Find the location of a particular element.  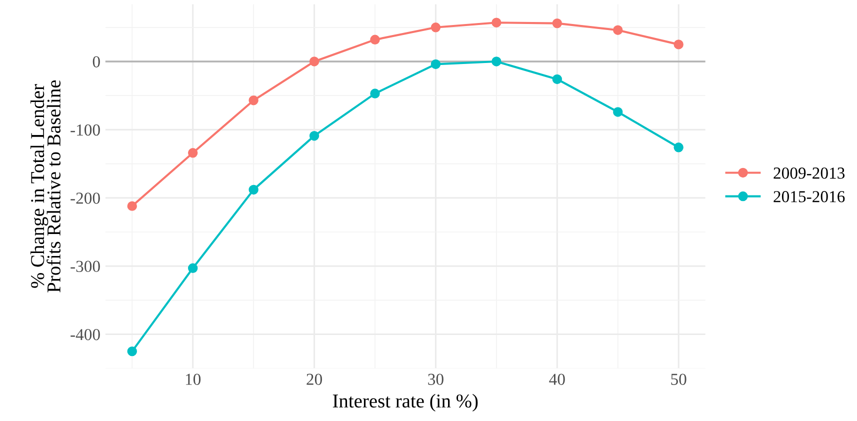

y-tick-label: 0 is located at coordinates (96, 62).